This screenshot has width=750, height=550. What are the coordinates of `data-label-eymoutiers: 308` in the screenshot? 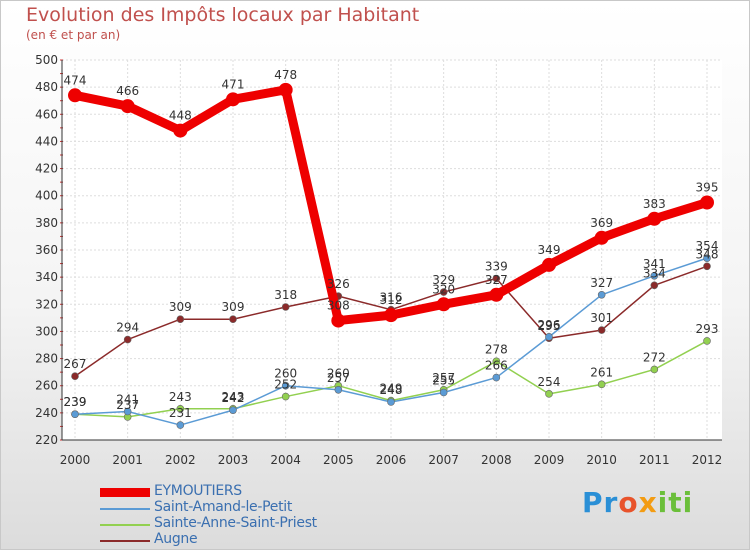 It's located at (338, 306).